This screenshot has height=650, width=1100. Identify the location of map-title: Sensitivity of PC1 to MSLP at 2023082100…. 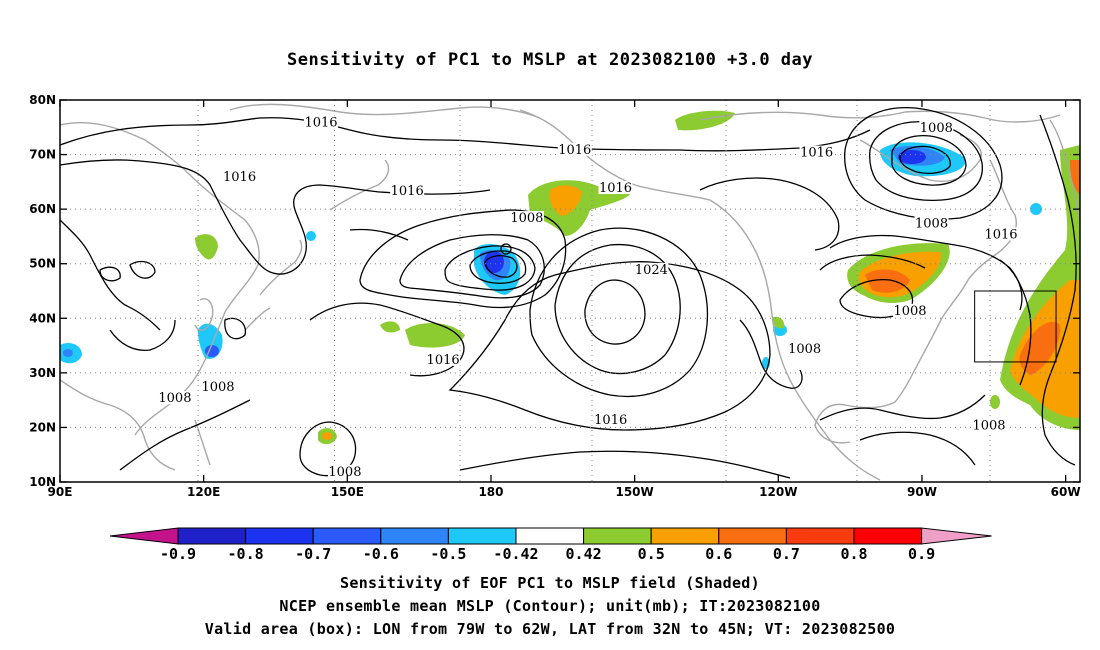
(549, 60).